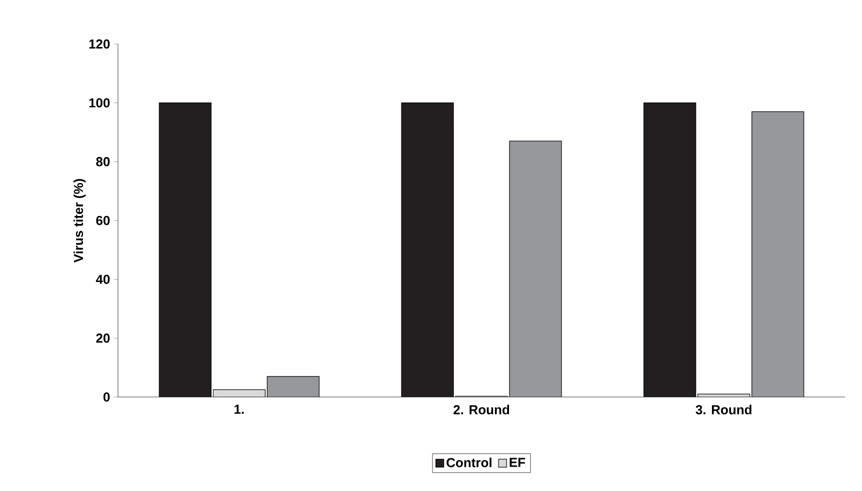 Image resolution: width=862 pixels, height=491 pixels. I want to click on y-tick-label: 60, so click(103, 221).